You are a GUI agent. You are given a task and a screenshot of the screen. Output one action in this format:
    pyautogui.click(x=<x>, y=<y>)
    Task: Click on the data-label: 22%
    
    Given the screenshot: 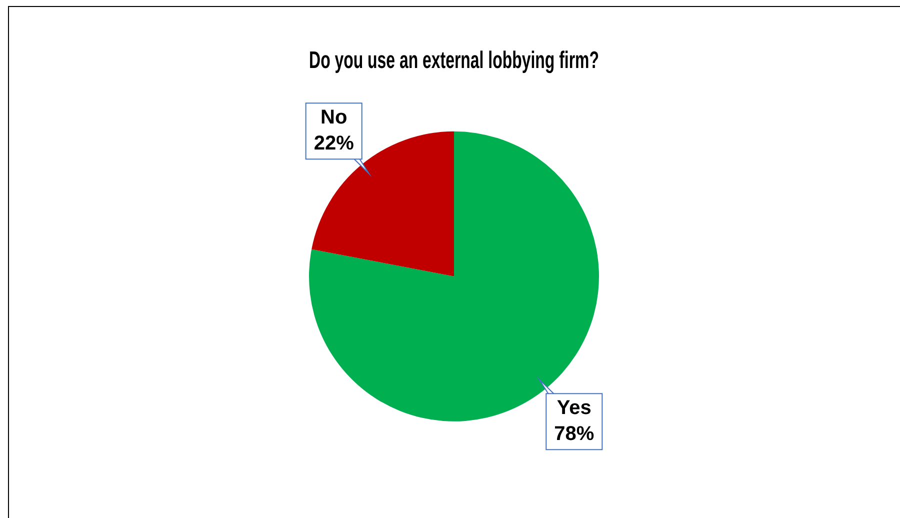 What is the action you would take?
    pyautogui.click(x=334, y=143)
    